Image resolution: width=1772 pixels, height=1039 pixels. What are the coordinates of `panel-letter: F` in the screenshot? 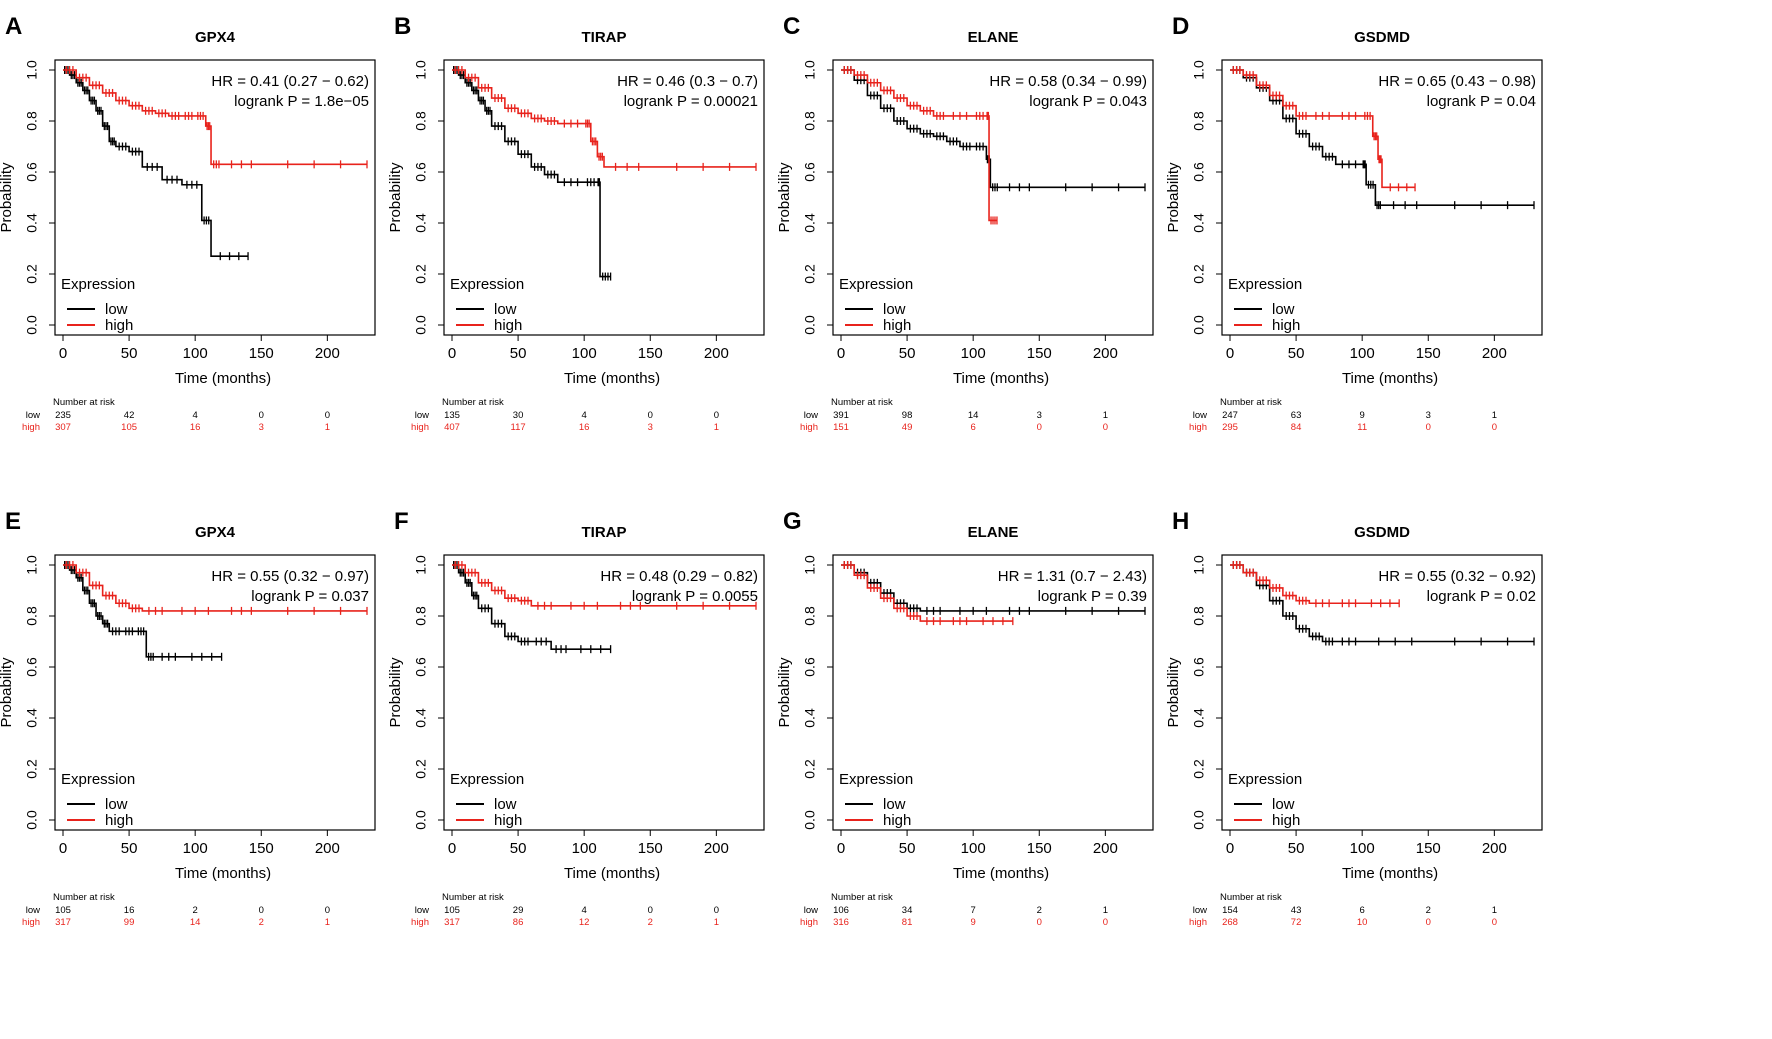 It's located at (401, 521).